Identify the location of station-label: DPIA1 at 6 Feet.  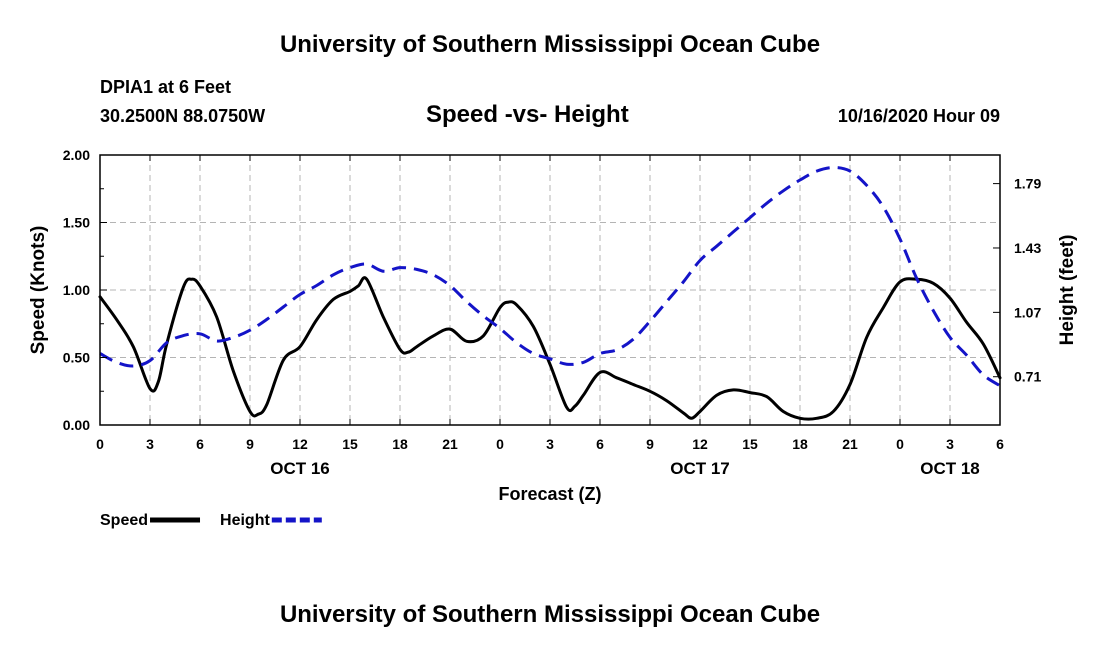
(166, 87).